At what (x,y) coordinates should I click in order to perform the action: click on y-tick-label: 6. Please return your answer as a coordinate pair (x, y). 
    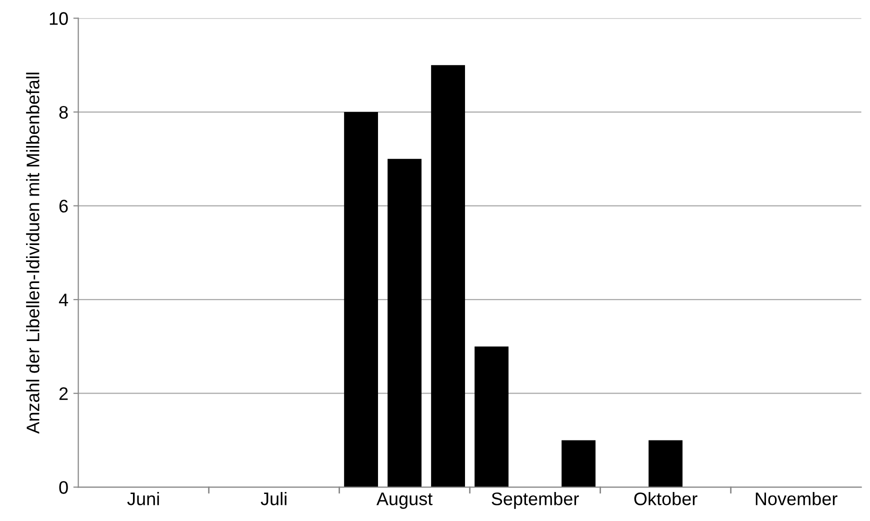
    Looking at the image, I should click on (63, 206).